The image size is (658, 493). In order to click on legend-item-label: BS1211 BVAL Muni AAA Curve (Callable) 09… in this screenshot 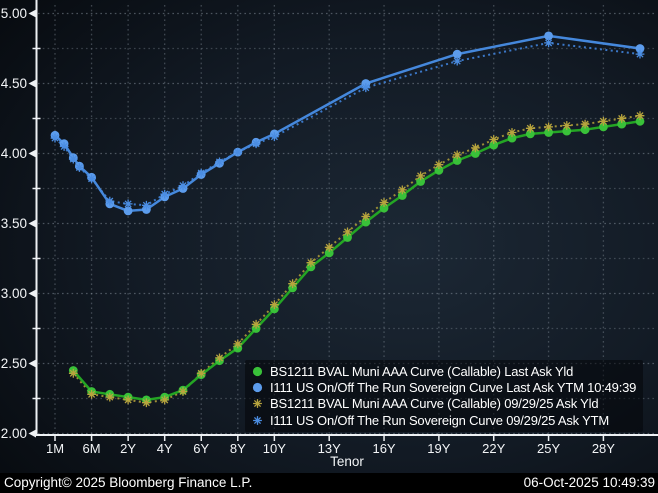, I will do `click(434, 404)`.